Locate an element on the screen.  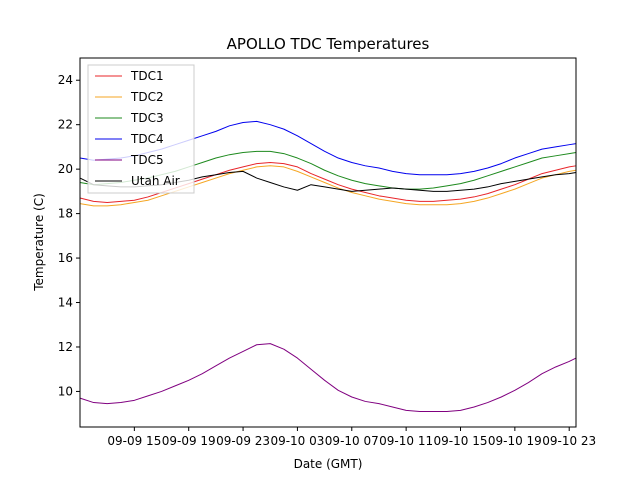
y-tick-label-14: 14 is located at coordinates (65, 303).